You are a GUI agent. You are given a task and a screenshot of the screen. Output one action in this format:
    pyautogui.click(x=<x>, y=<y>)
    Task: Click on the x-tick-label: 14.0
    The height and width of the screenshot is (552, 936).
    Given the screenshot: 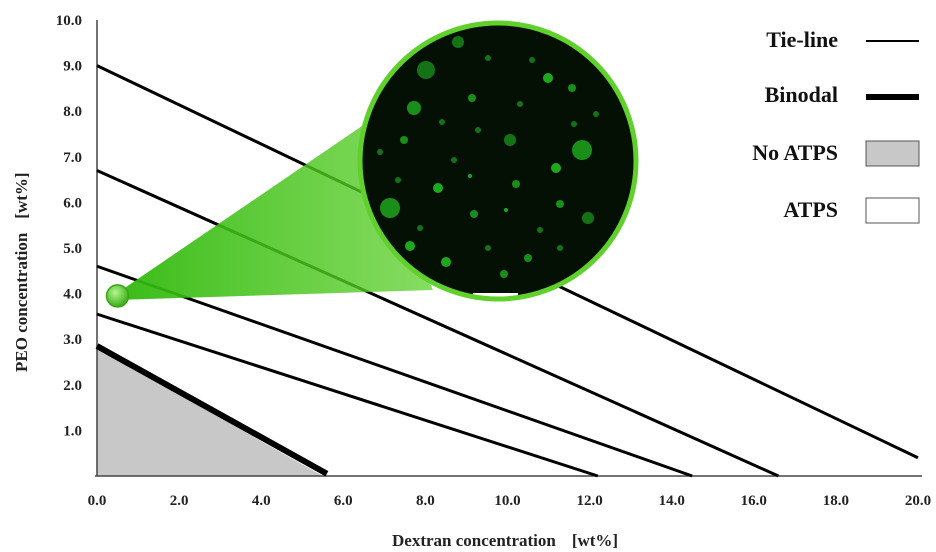 What is the action you would take?
    pyautogui.click(x=672, y=501)
    